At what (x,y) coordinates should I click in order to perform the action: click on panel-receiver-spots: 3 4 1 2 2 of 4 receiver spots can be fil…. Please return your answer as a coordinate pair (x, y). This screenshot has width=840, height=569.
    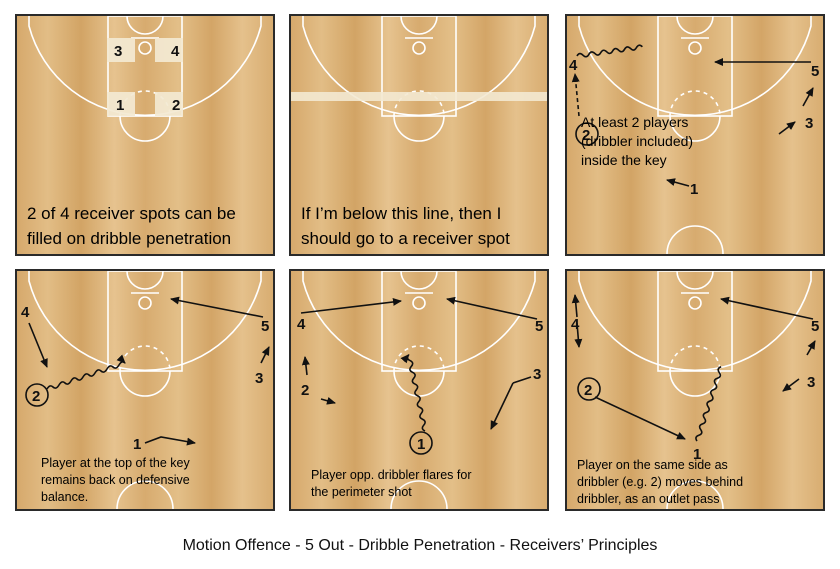
    Looking at the image, I should click on (145, 135).